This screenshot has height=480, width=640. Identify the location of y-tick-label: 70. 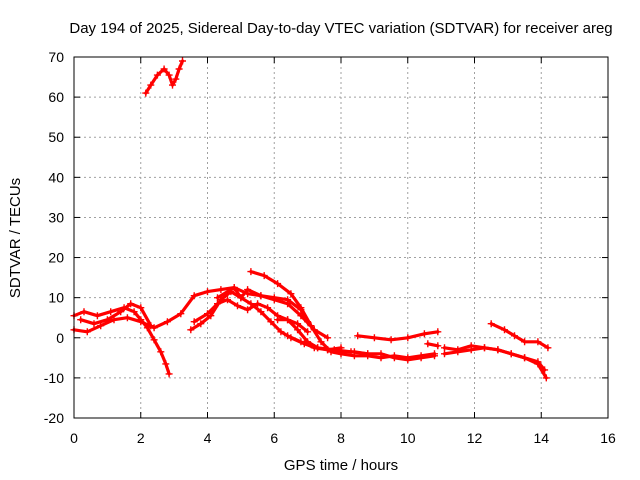
(56, 57).